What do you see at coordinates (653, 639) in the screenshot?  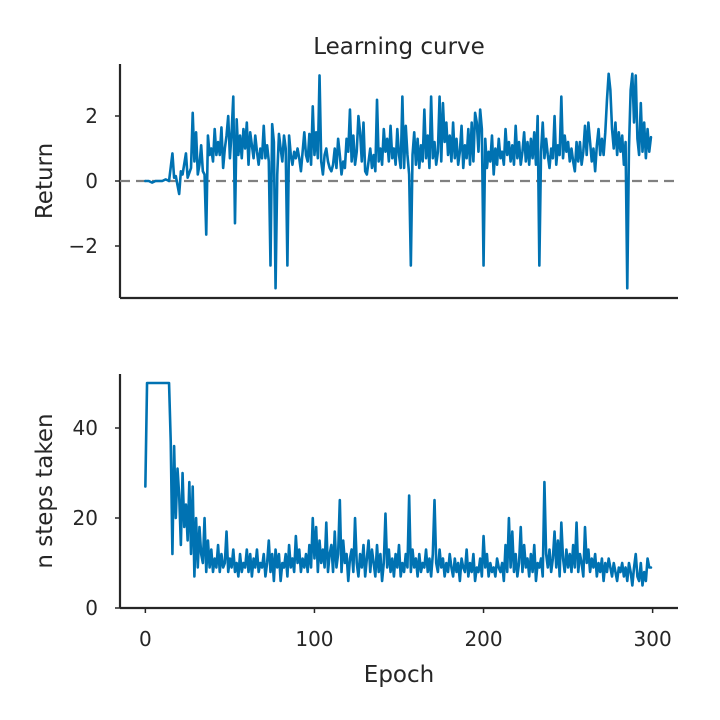 I see `x-tick-label: 300` at bounding box center [653, 639].